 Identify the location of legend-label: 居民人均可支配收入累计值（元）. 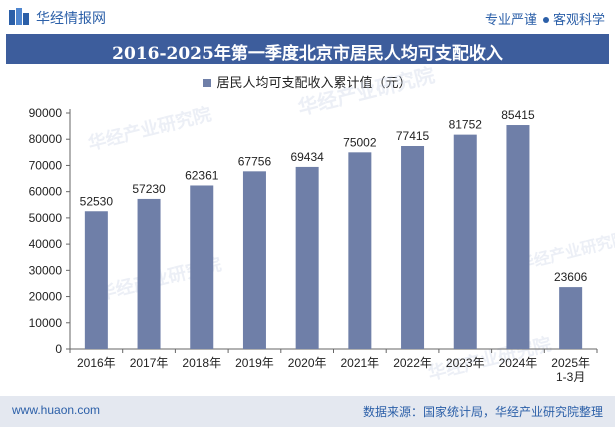
(314, 82).